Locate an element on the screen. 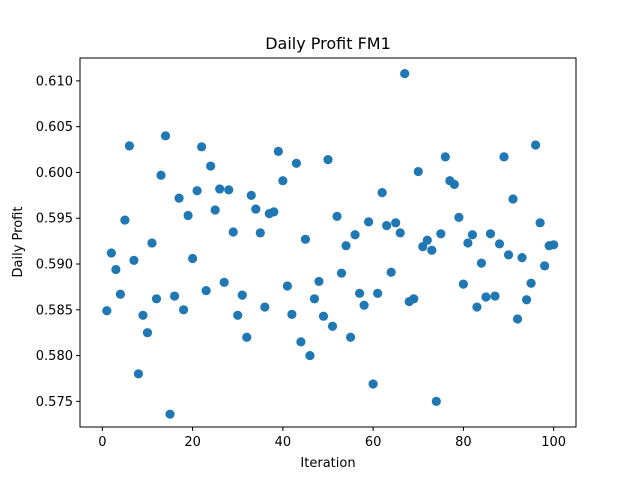 This screenshot has width=640, height=480. y-tick-label: 0.610 is located at coordinates (54, 81).